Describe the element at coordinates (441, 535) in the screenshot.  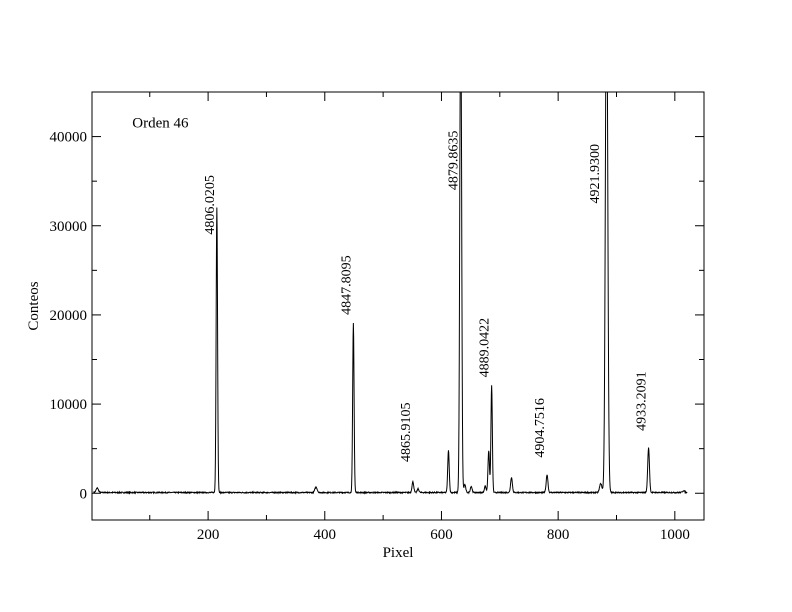
I see `x-tick-label: 600` at that location.